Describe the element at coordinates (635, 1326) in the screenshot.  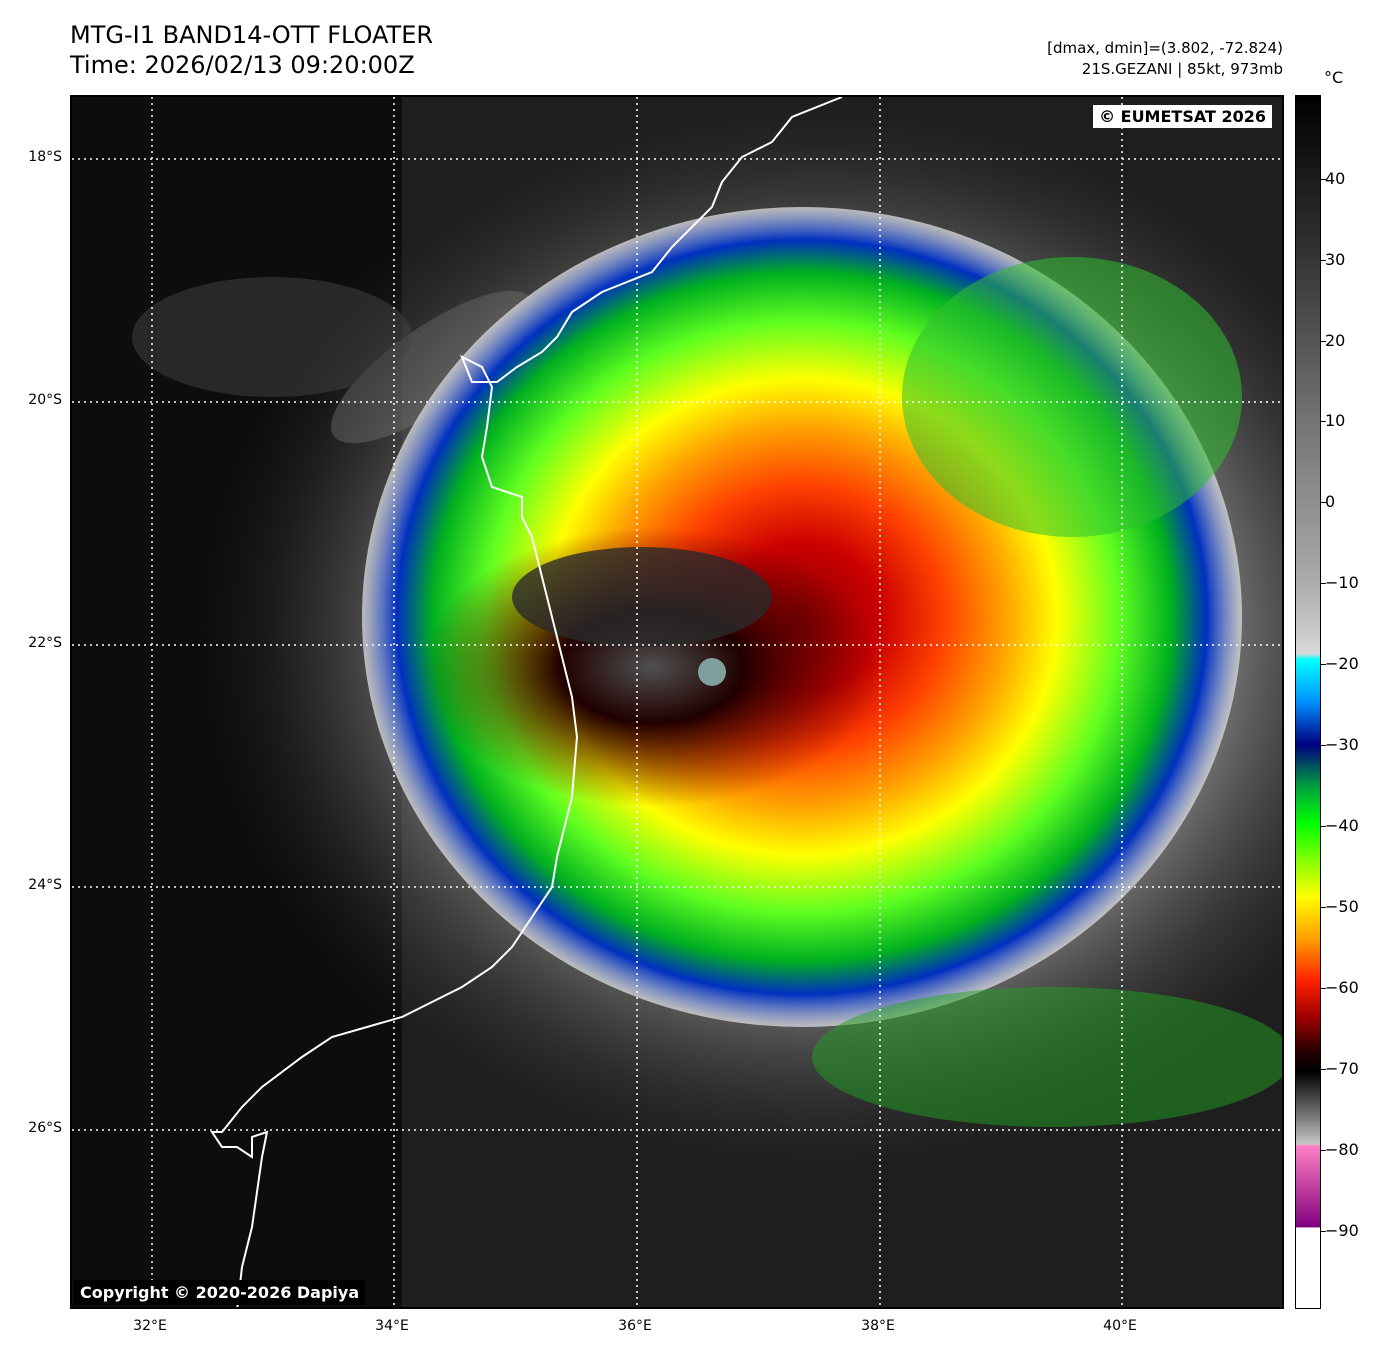
I see `lon-label-36e: 36°E` at that location.